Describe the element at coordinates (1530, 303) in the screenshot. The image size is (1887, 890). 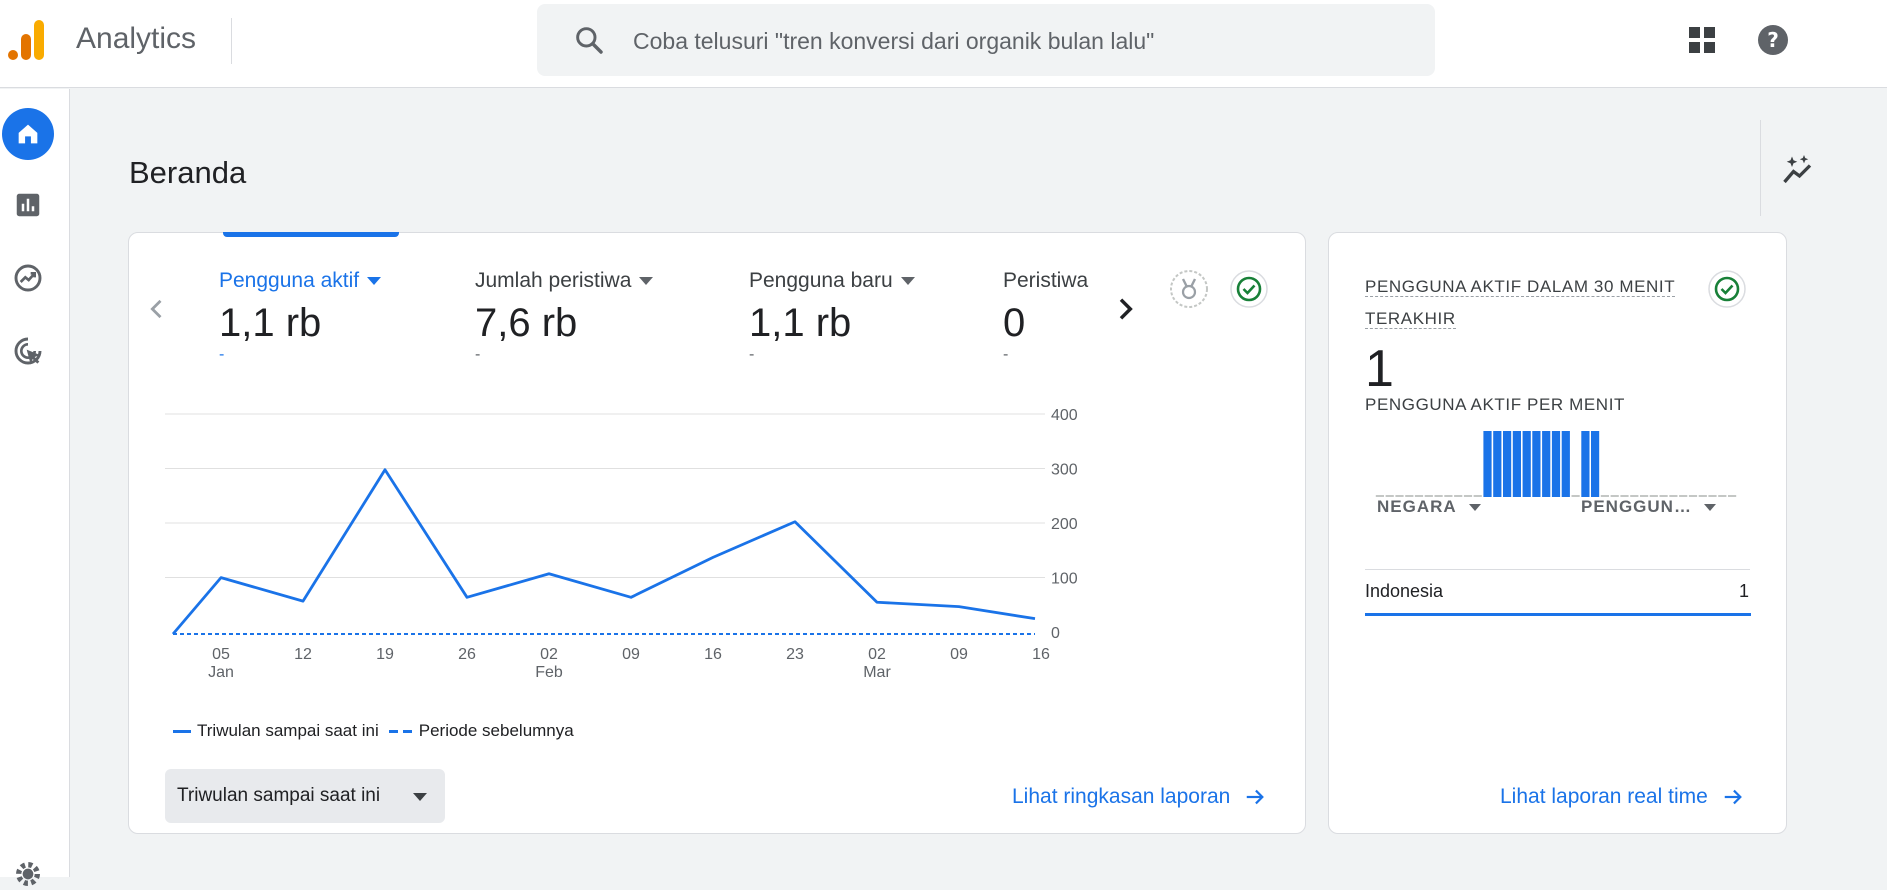
I see `realtime-title: PENGGUNA AKTIF DALAM 30 MENIT TERAKHIR` at that location.